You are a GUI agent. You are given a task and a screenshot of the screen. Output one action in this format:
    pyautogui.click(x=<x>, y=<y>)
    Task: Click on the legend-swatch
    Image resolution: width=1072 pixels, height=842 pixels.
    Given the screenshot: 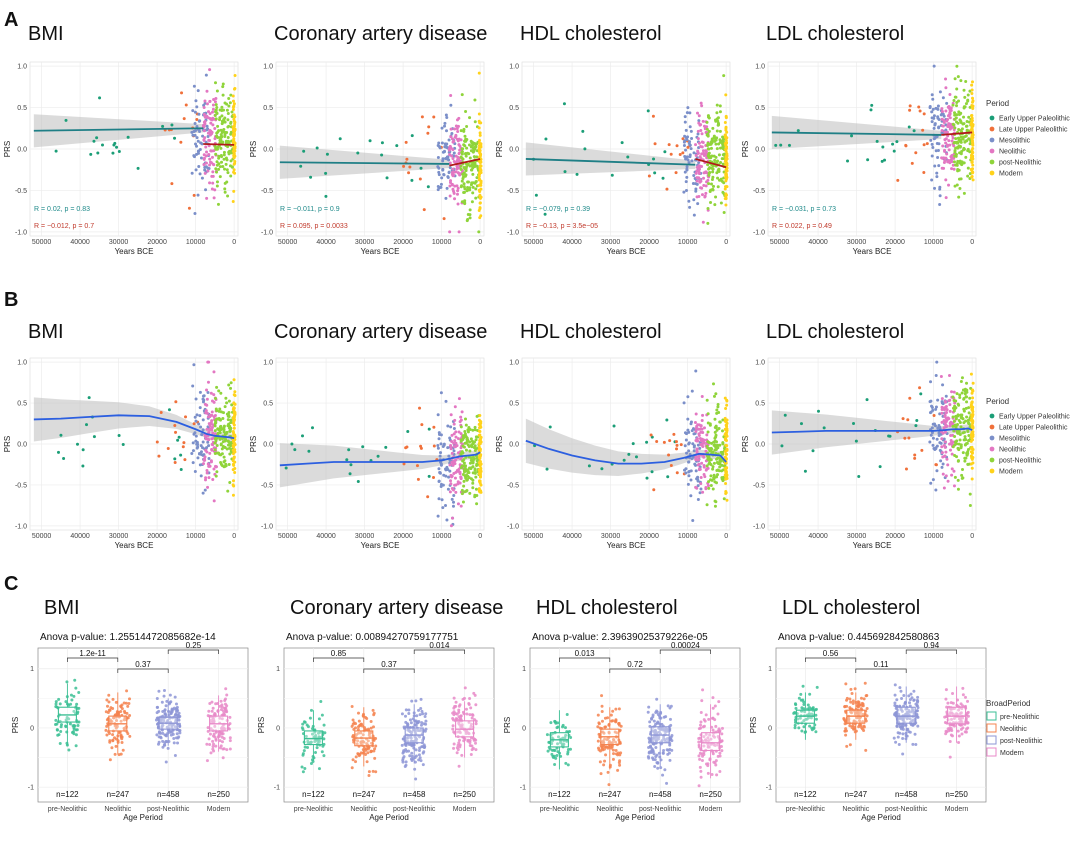 What is the action you would take?
    pyautogui.click(x=992, y=140)
    